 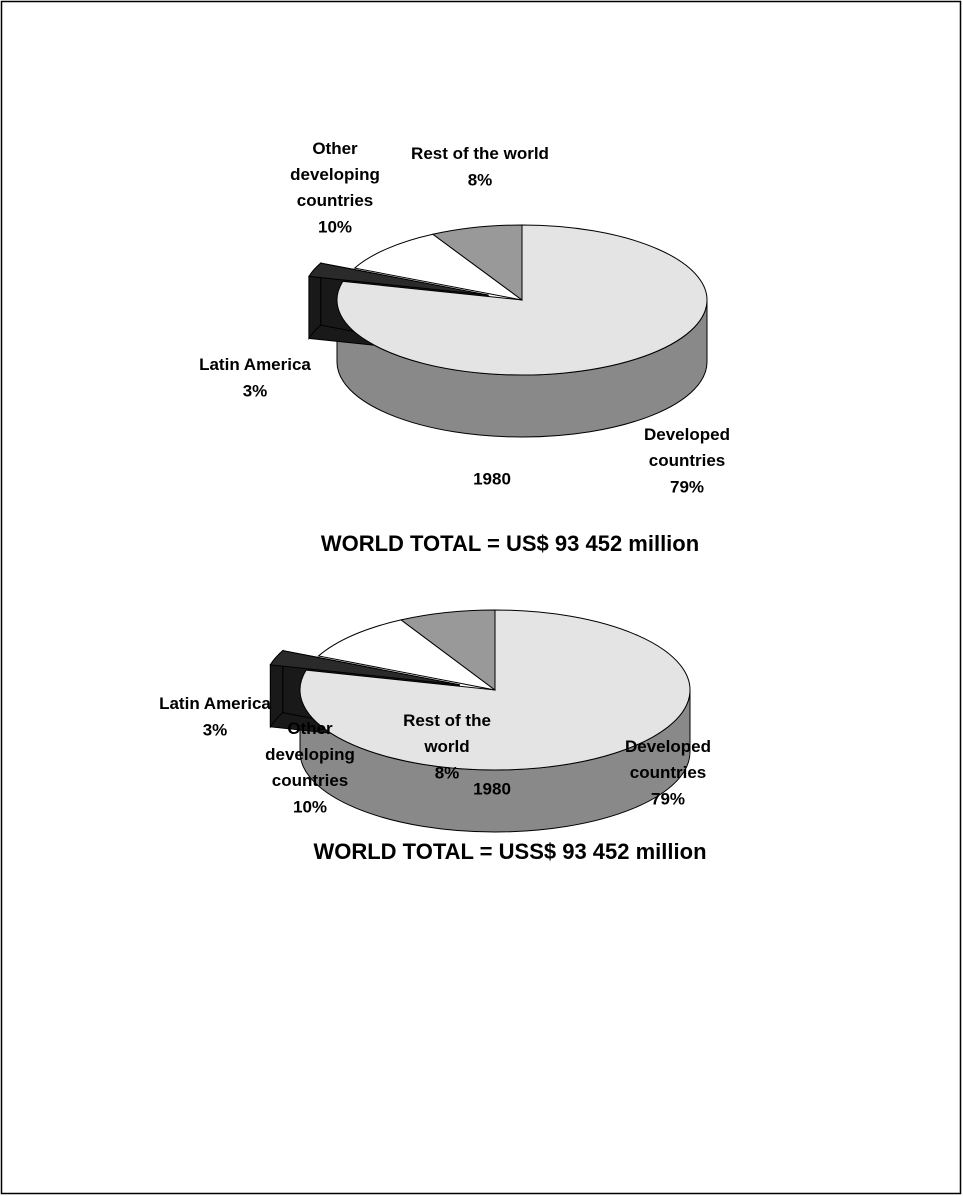 What do you see at coordinates (510, 543) in the screenshot?
I see `chart-footer: WORLD TOTAL = US$ 93 452 million` at bounding box center [510, 543].